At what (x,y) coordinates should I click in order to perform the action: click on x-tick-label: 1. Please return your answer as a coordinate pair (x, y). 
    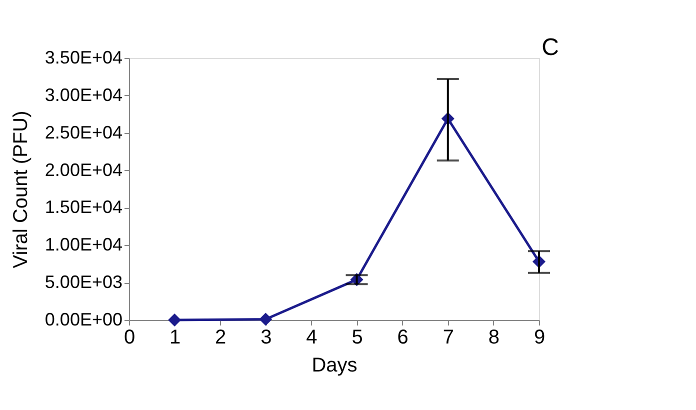
    Looking at the image, I should click on (175, 337).